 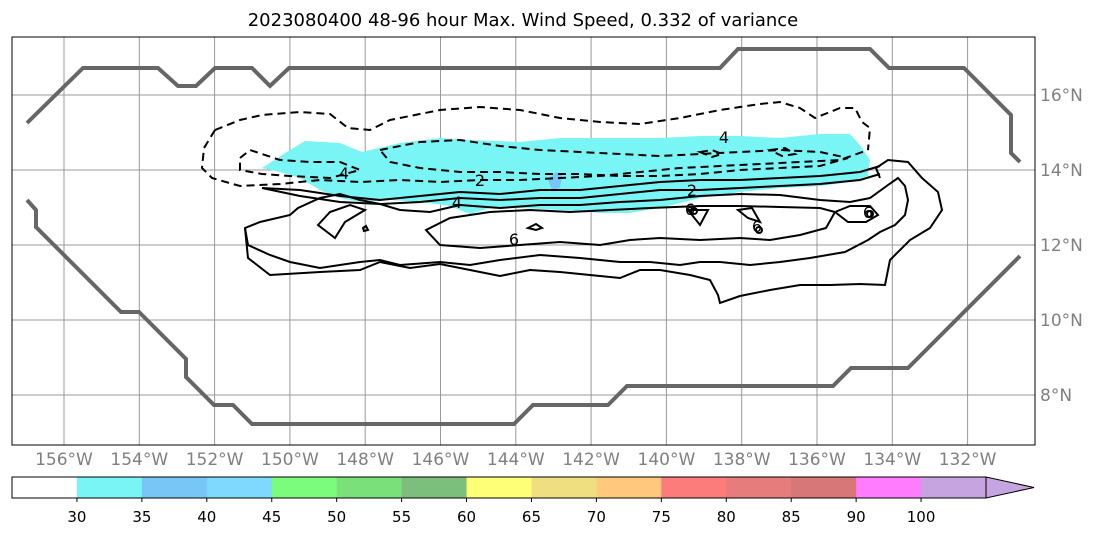 I want to click on colorbar-tick-label: 50, so click(x=336, y=517).